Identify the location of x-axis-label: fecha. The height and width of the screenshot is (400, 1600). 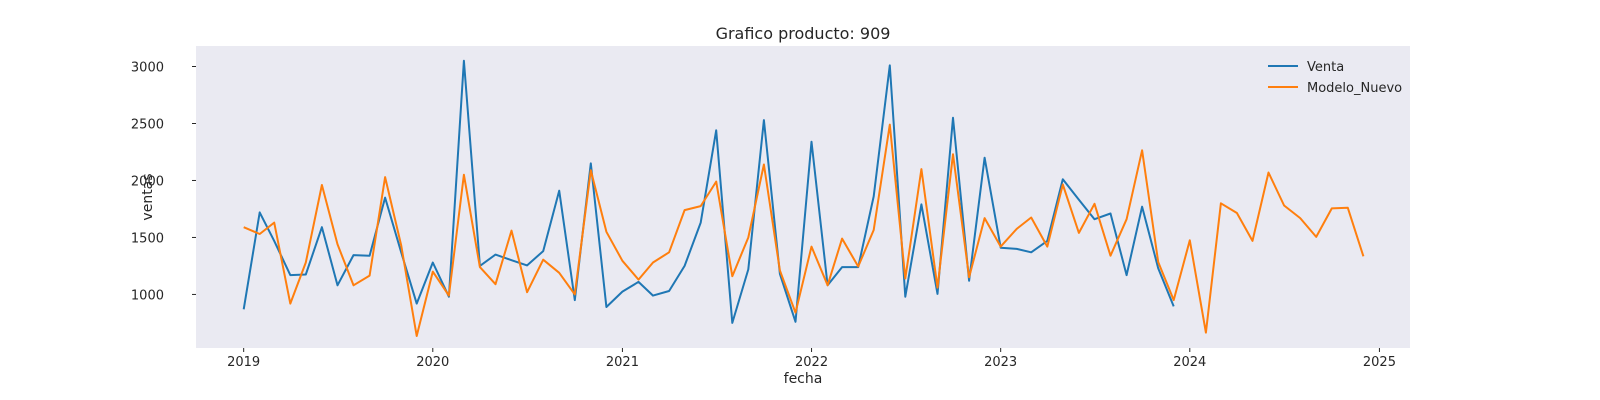
(803, 379).